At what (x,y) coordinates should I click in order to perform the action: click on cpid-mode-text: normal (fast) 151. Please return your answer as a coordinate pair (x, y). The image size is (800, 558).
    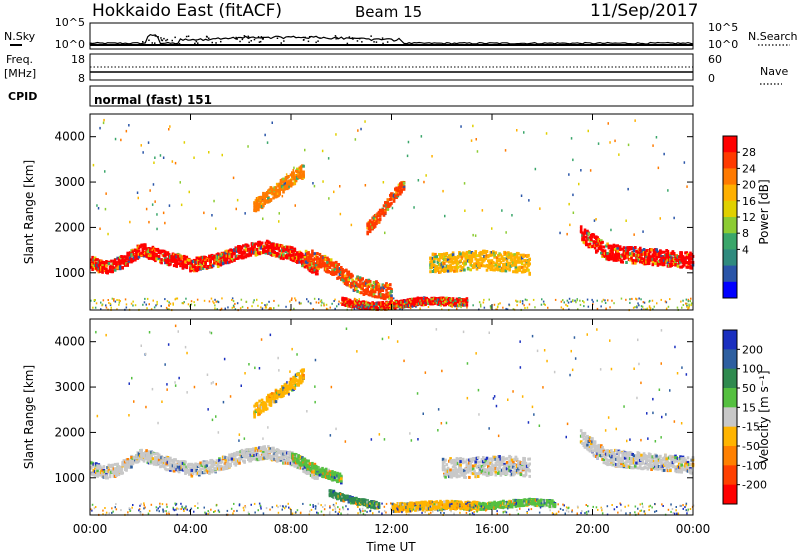
    Looking at the image, I should click on (153, 100).